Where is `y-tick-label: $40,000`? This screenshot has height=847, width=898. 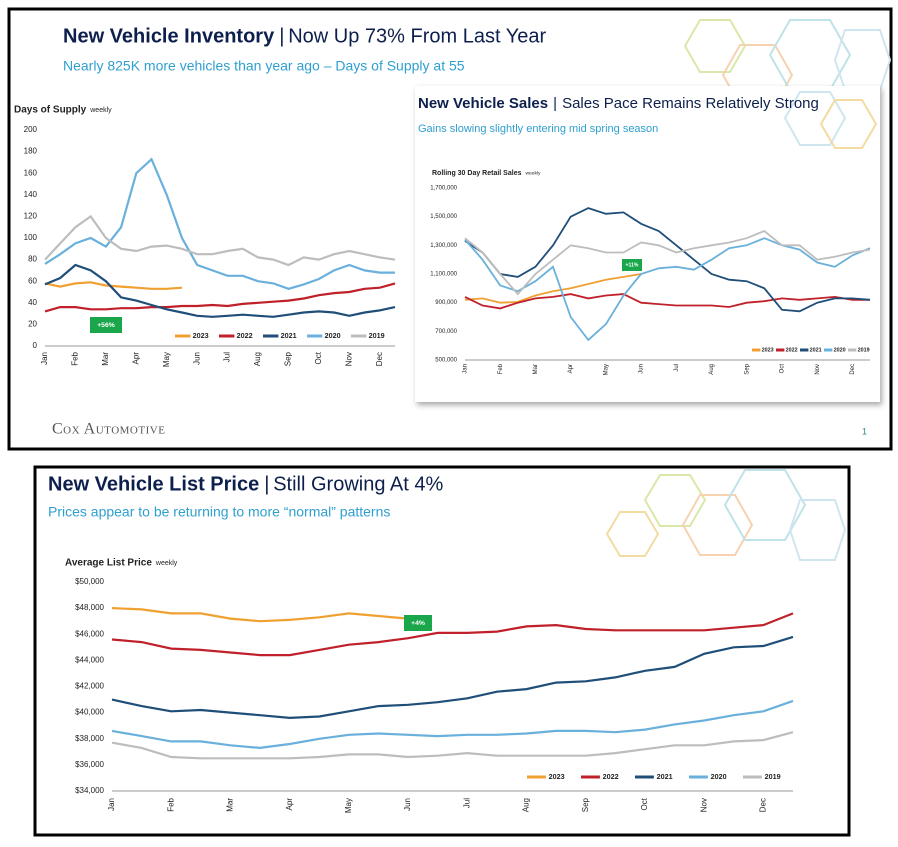
y-tick-label: $40,000 is located at coordinates (89, 712).